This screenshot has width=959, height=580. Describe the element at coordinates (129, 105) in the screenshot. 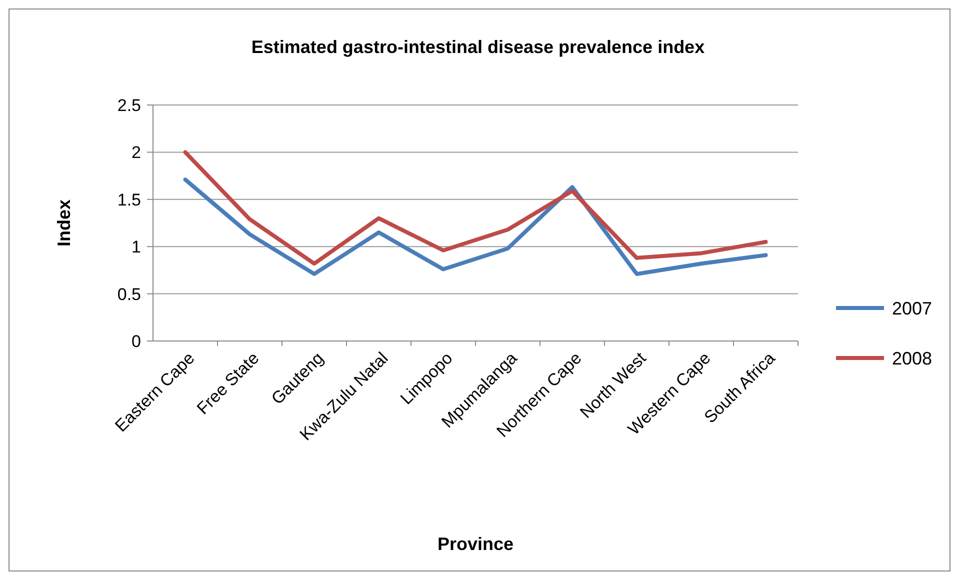

I see `y-tick-label: 2.5` at that location.